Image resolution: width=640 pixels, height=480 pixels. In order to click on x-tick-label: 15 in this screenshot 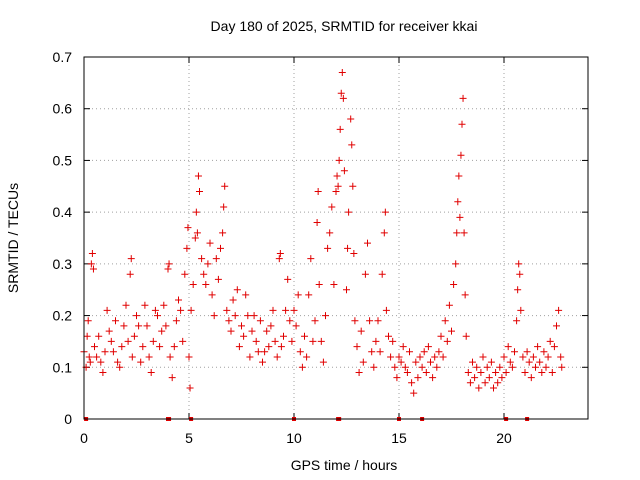, I will do `click(399, 438)`.